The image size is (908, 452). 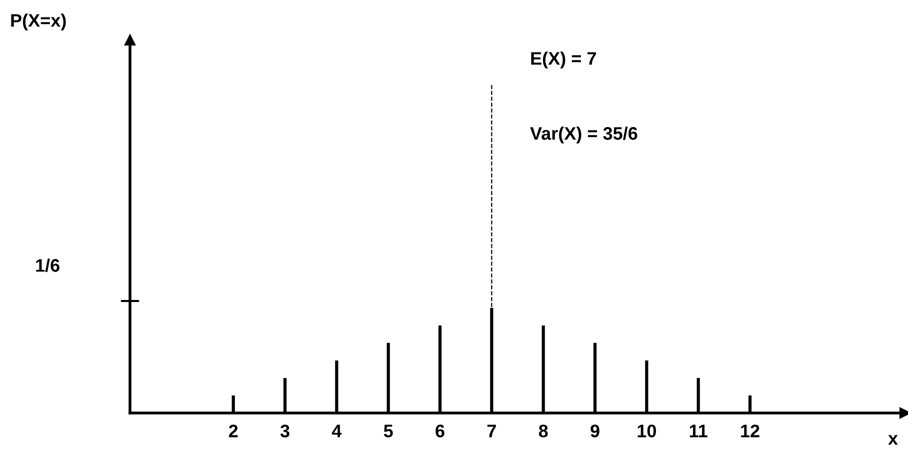 What do you see at coordinates (440, 431) in the screenshot?
I see `x-tick-label: 6` at bounding box center [440, 431].